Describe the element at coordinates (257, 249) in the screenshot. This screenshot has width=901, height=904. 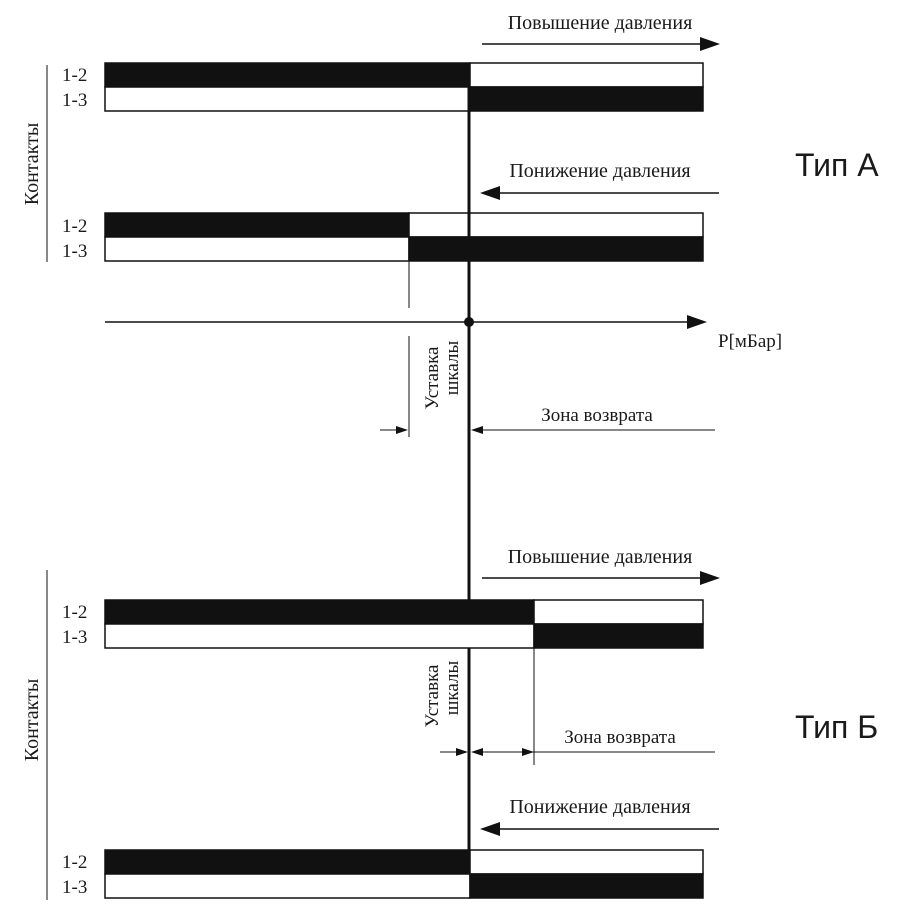
I see `type-a-fall-1-3-open-segment` at that location.